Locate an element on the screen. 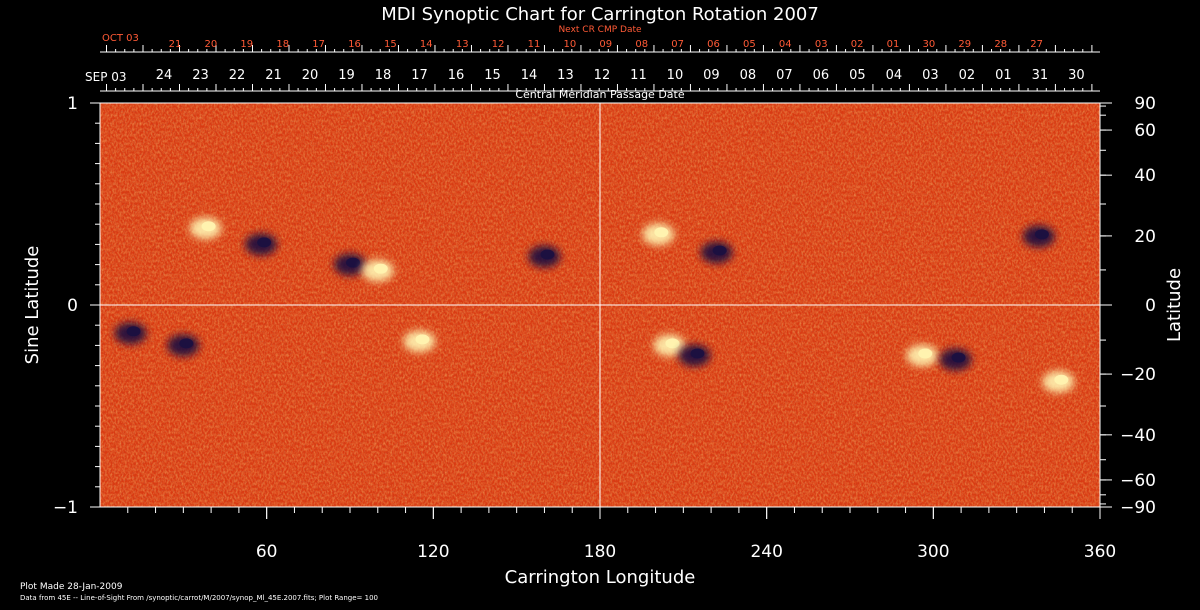 The width and height of the screenshot is (1200, 610). cmp-date-label: 01 is located at coordinates (1003, 75).